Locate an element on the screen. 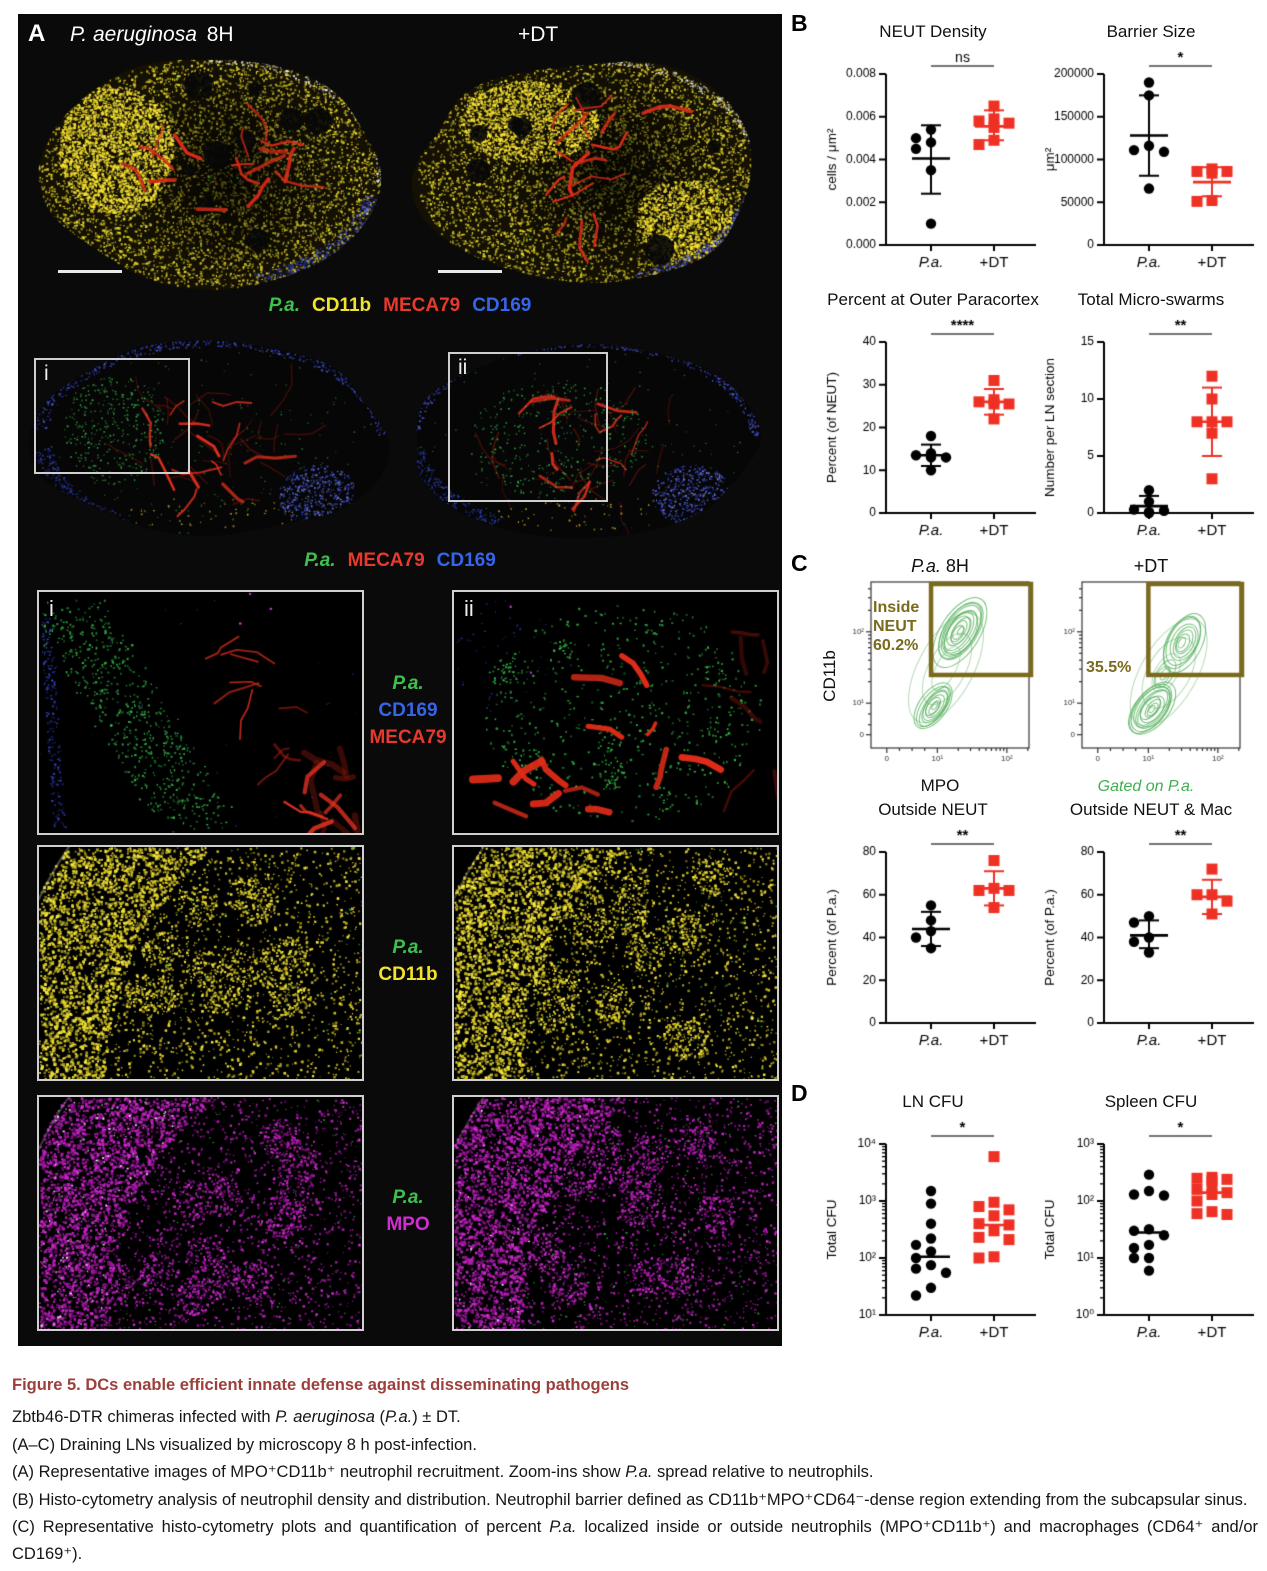  legend-line: CD11b is located at coordinates (407, 975).